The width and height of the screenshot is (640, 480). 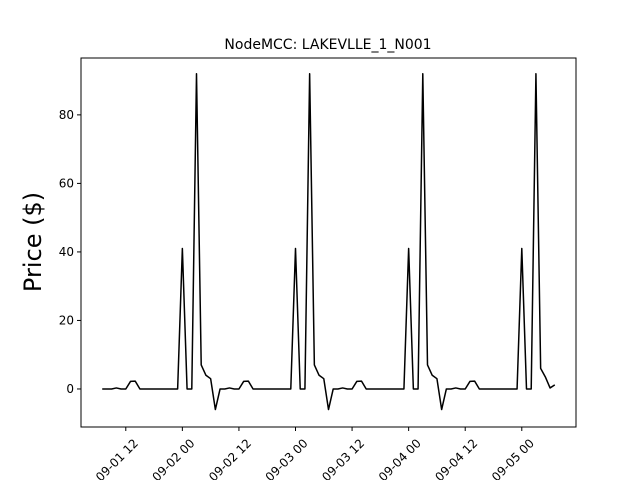 I want to click on y-tick-label: 20, so click(x=66, y=320).